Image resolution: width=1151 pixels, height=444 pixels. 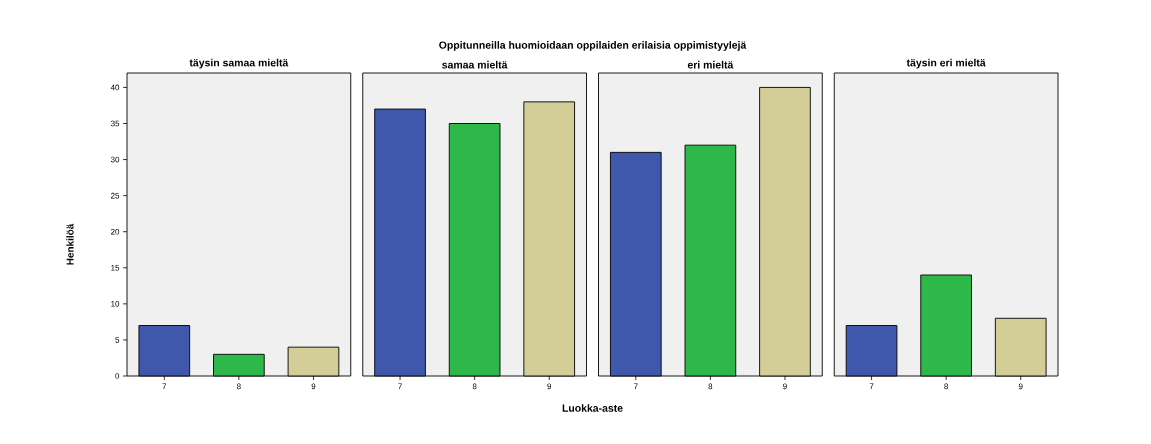 What do you see at coordinates (710, 64) in the screenshot?
I see `chart-subtitle: eri mieltä` at bounding box center [710, 64].